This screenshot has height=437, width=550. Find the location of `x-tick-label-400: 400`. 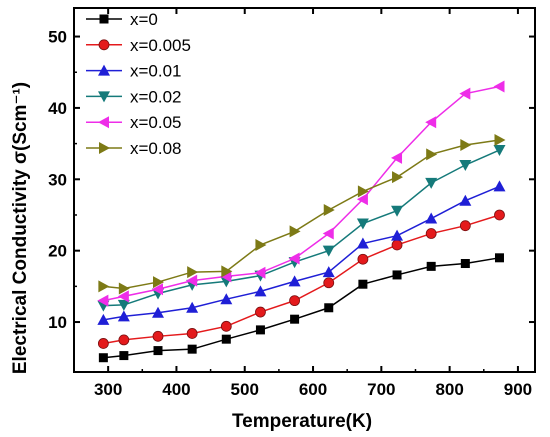

x-tick-label-400: 400 is located at coordinates (176, 389).